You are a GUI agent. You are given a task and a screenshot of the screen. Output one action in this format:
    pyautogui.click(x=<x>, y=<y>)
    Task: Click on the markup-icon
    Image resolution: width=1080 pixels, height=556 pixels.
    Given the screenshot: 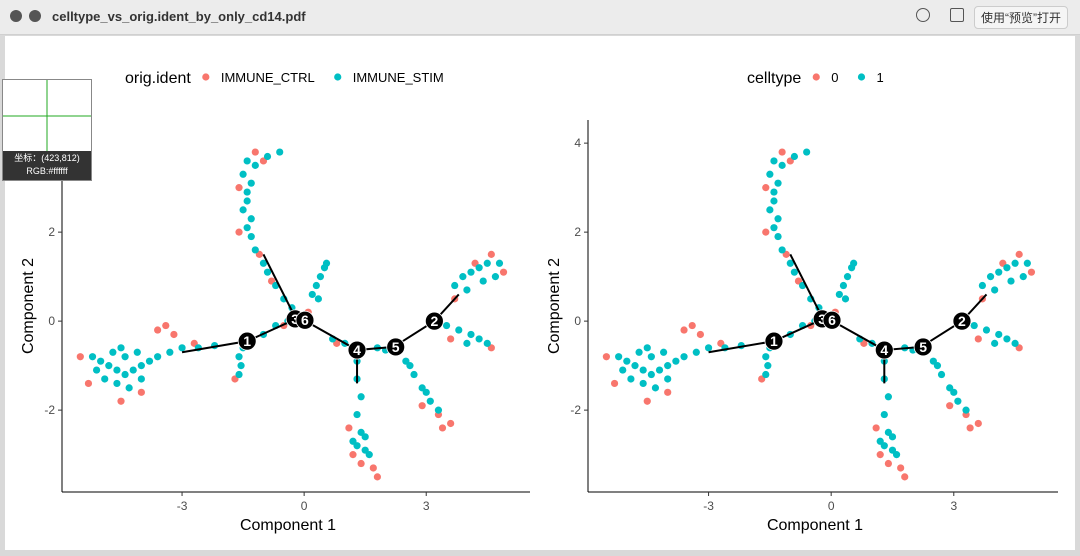 What is the action you would take?
    pyautogui.click(x=923, y=15)
    